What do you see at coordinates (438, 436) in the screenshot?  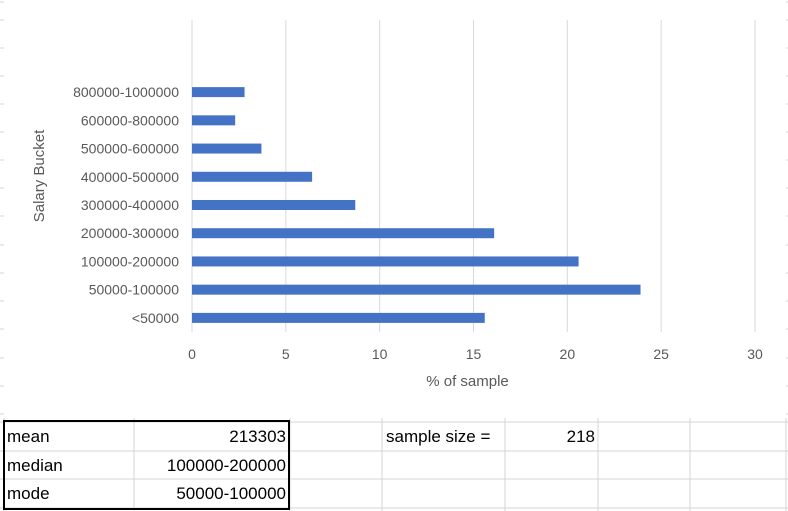 I see `sample-size-label: sample size =` at bounding box center [438, 436].